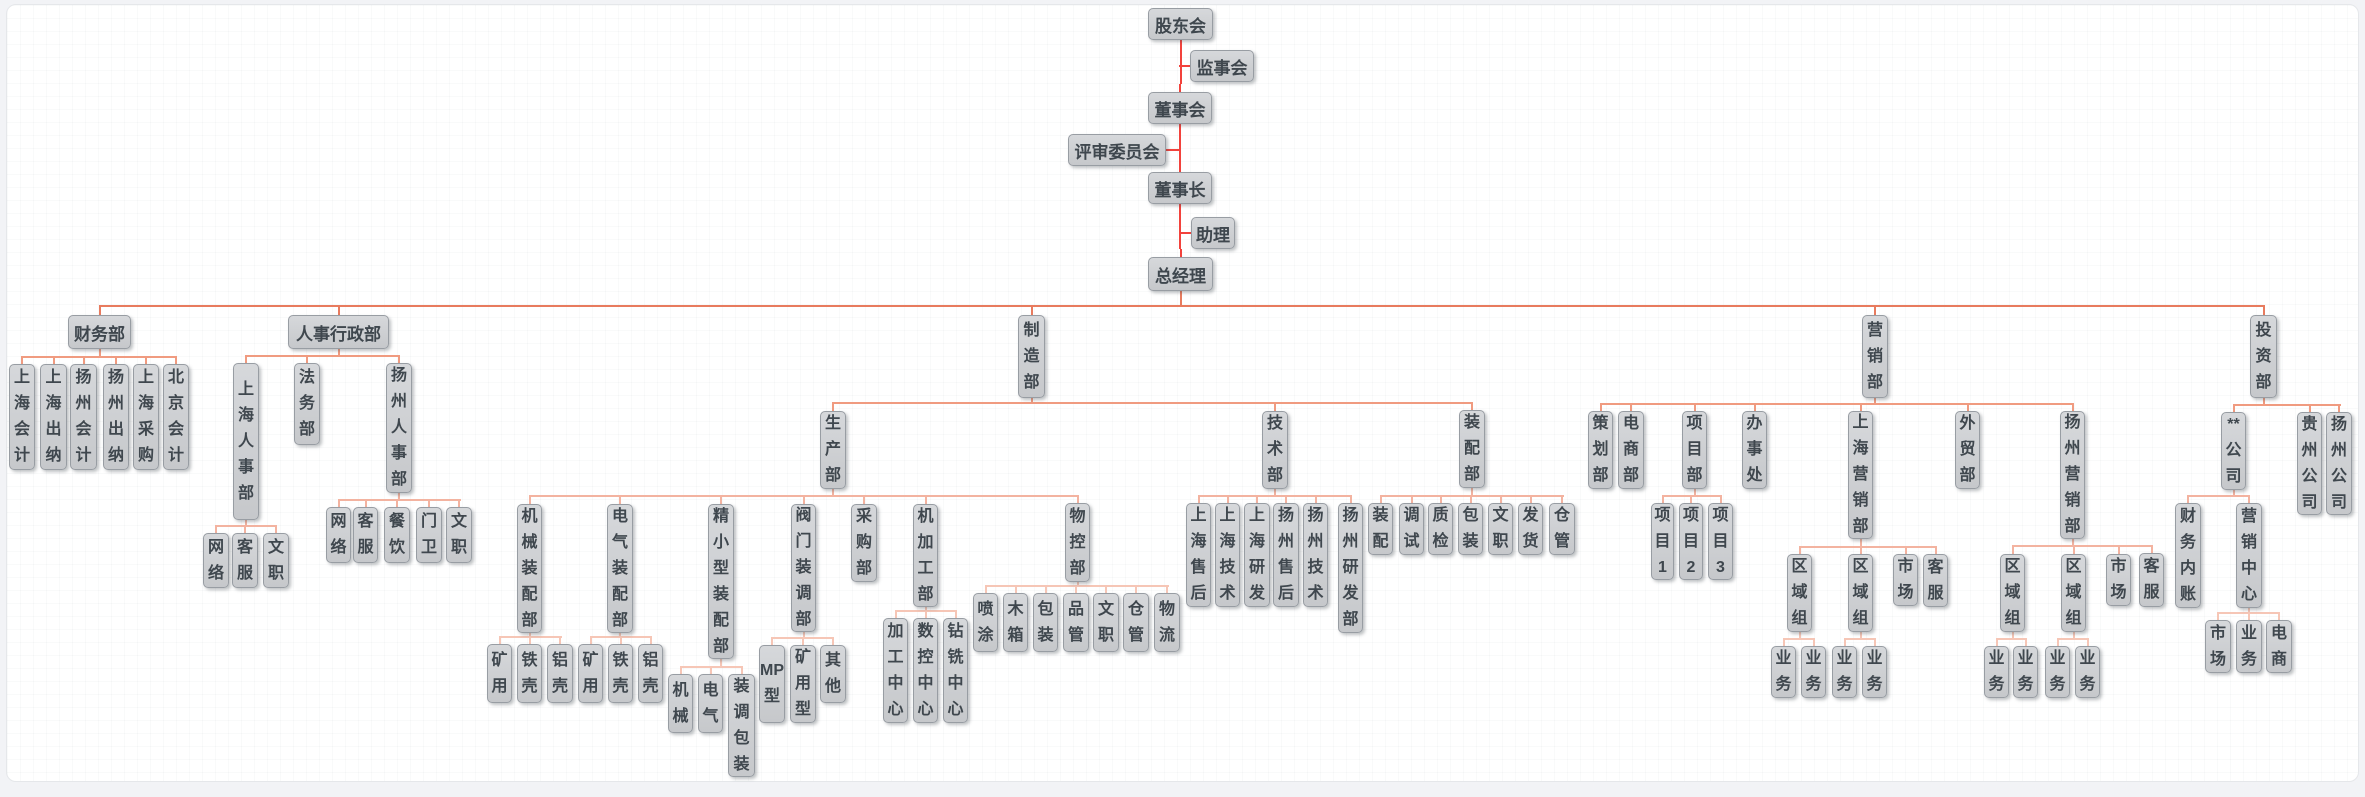 This screenshot has width=2365, height=797. I want to click on org-node-finance: 财务部, so click(99, 332).